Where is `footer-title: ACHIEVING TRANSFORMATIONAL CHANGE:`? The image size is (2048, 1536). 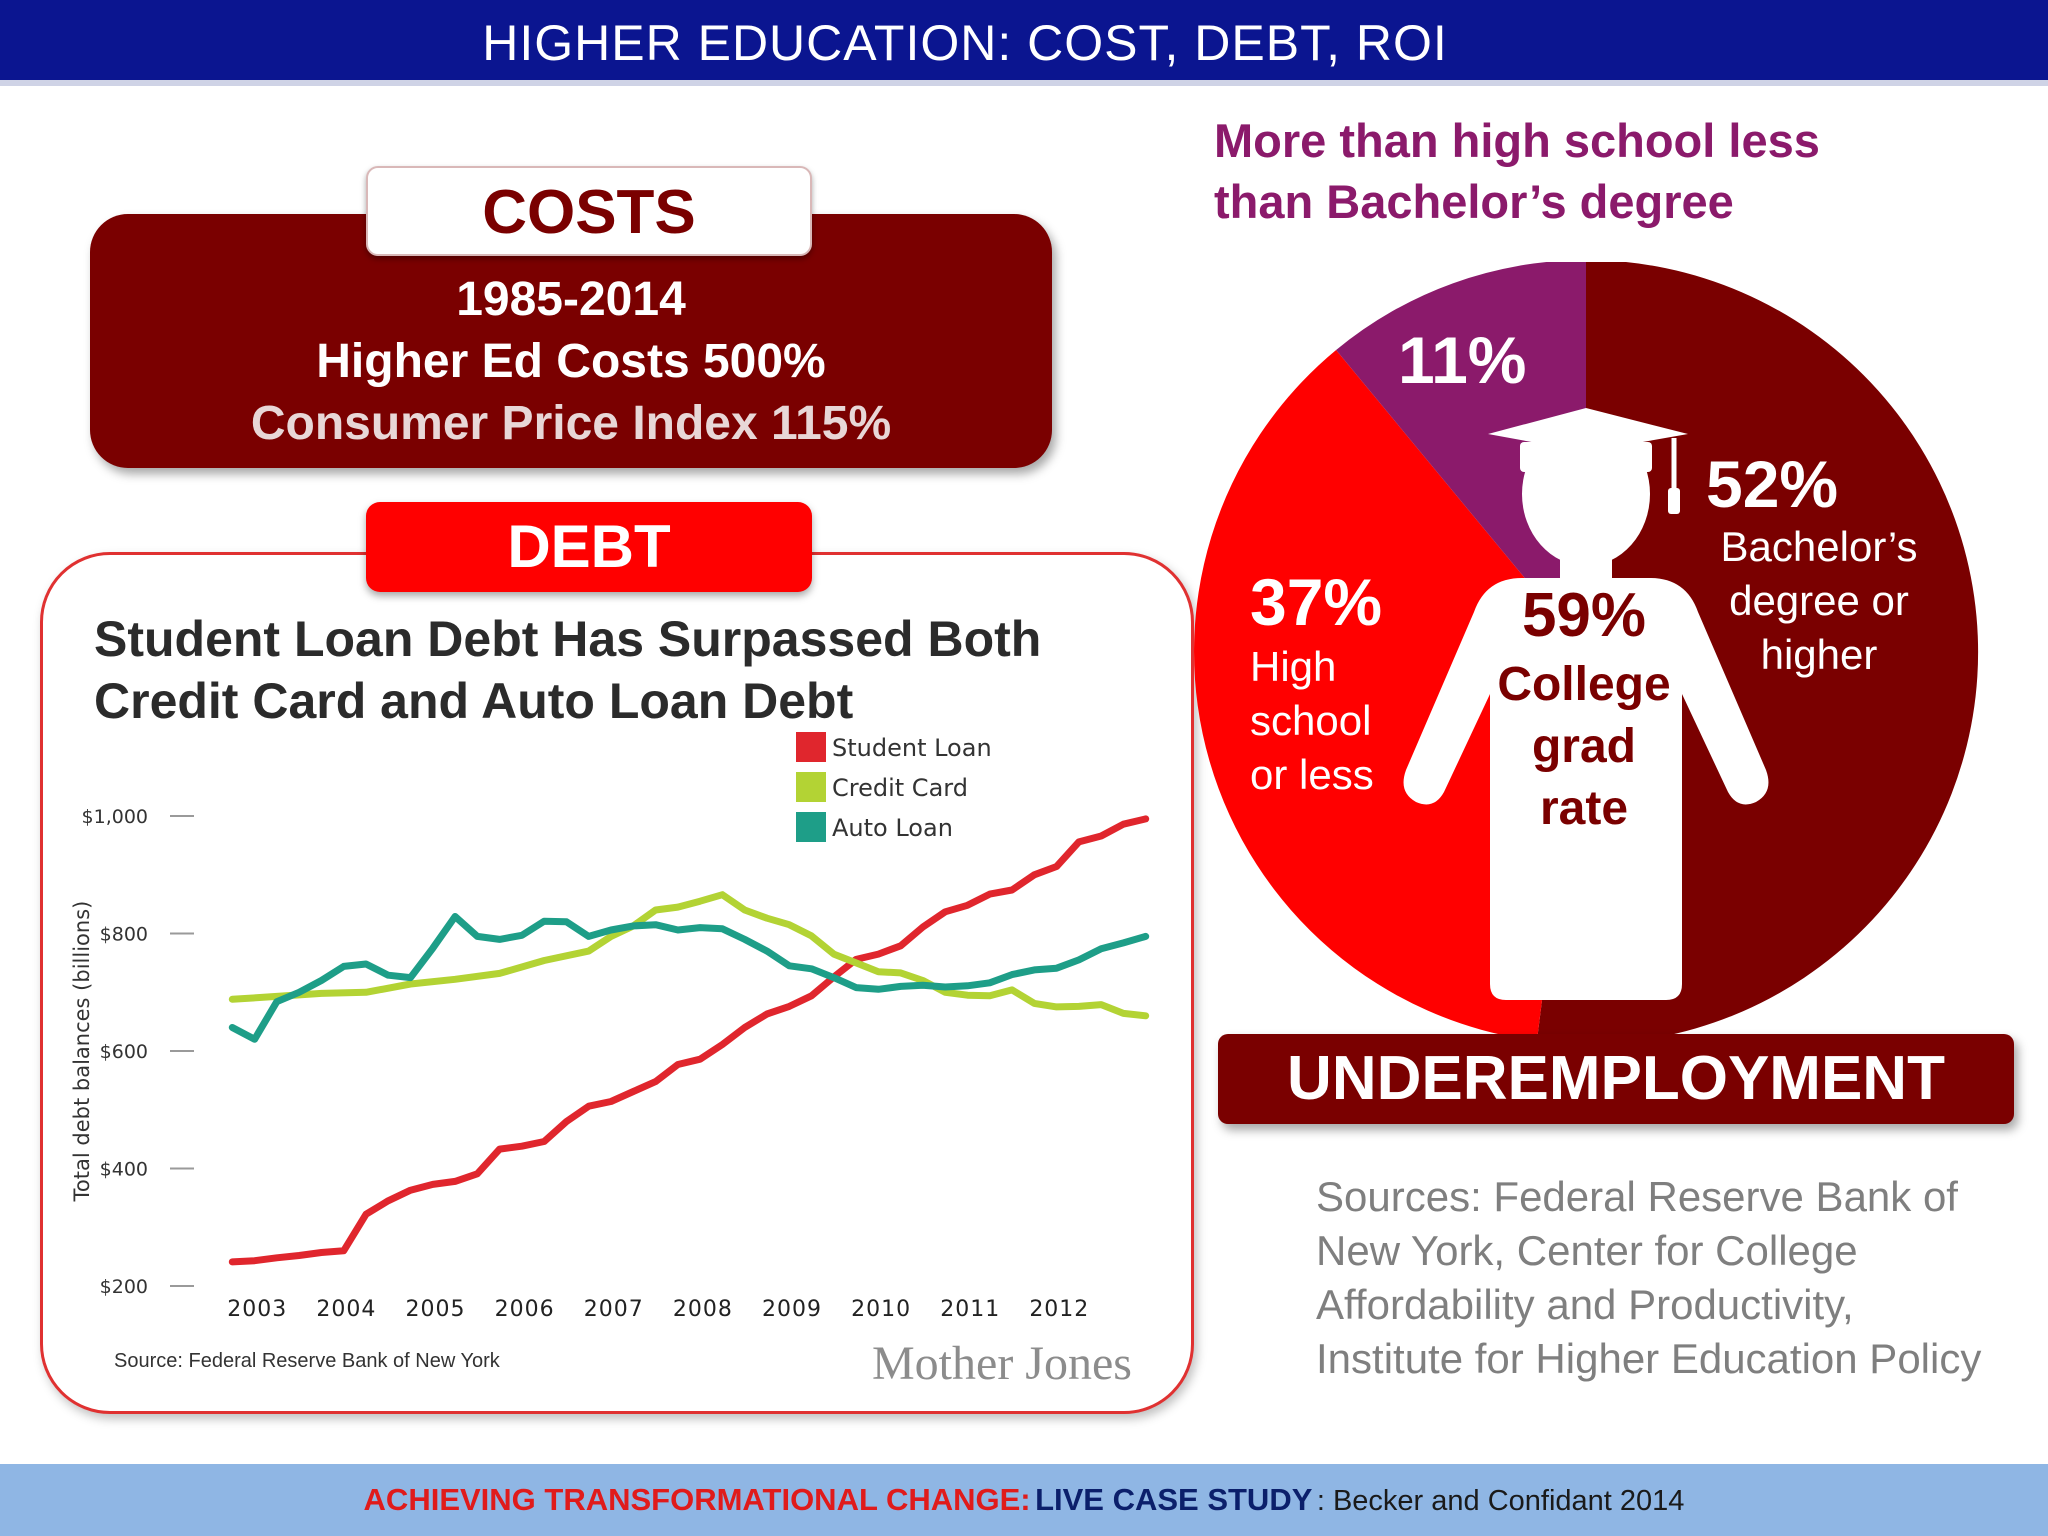
footer-title: ACHIEVING TRANSFORMATIONAL CHANGE: is located at coordinates (697, 1499).